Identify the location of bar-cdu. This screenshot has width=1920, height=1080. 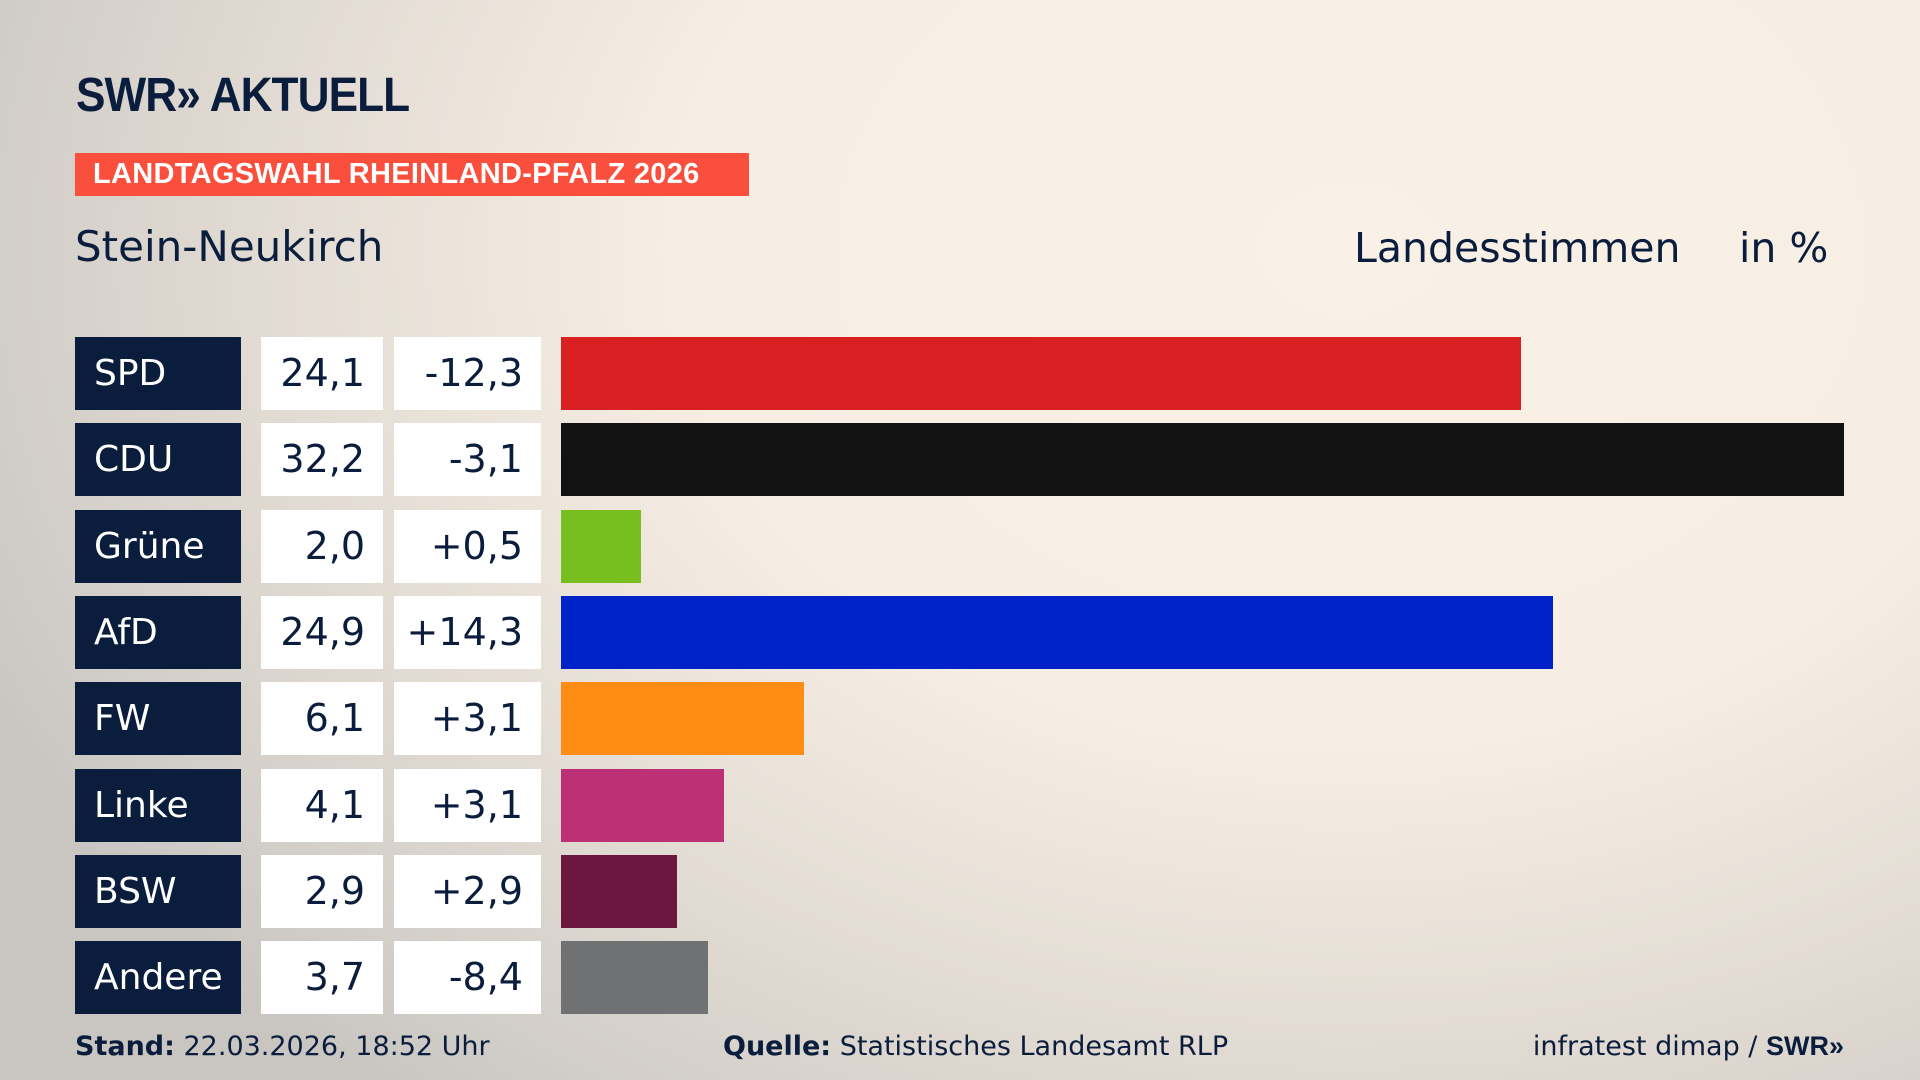
(1202, 460).